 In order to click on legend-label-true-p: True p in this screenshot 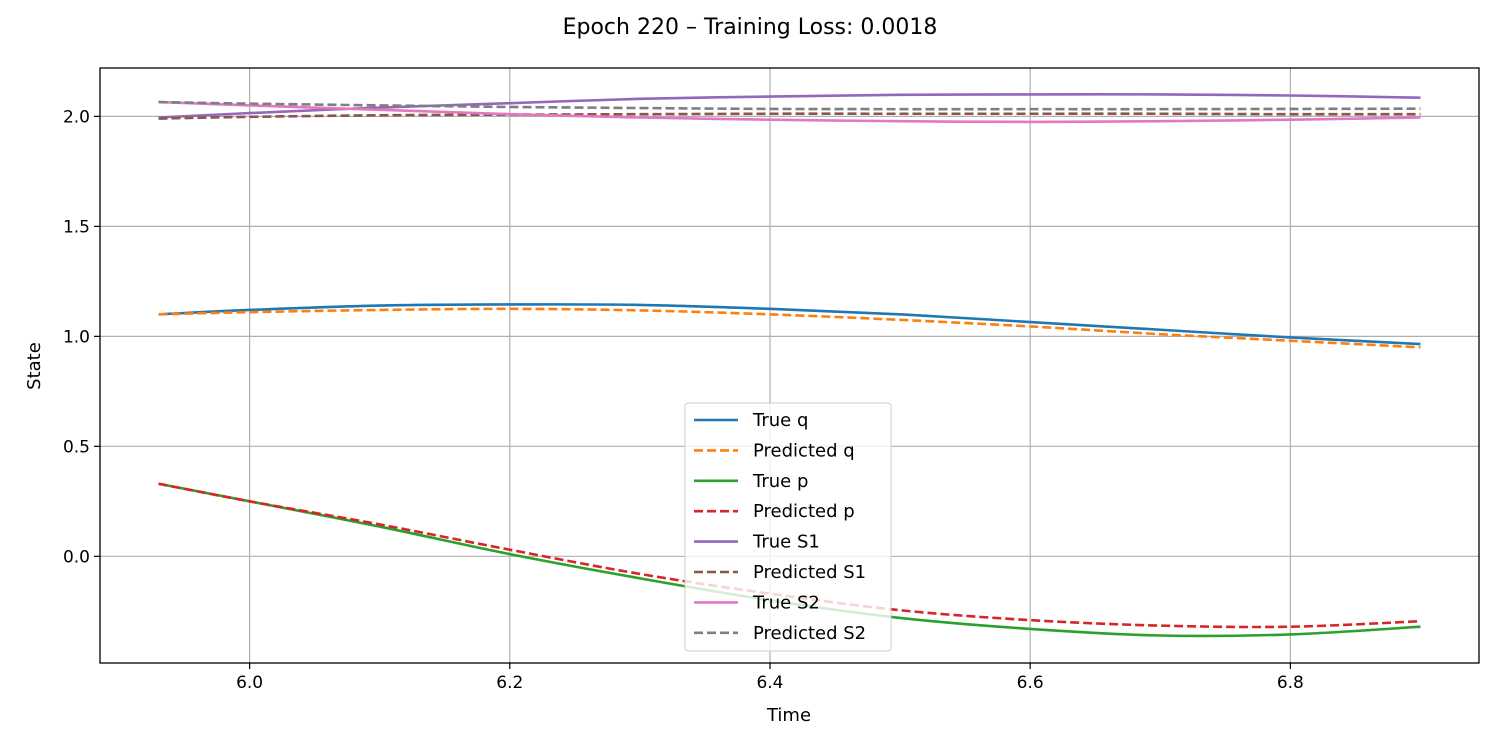, I will do `click(780, 481)`.